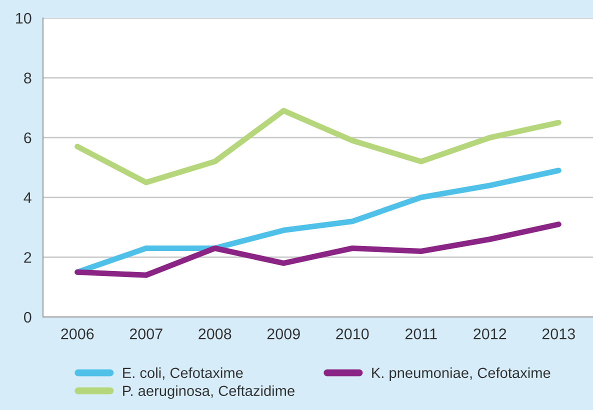 The width and height of the screenshot is (593, 410). What do you see at coordinates (28, 197) in the screenshot?
I see `y-tick-label: 4` at bounding box center [28, 197].